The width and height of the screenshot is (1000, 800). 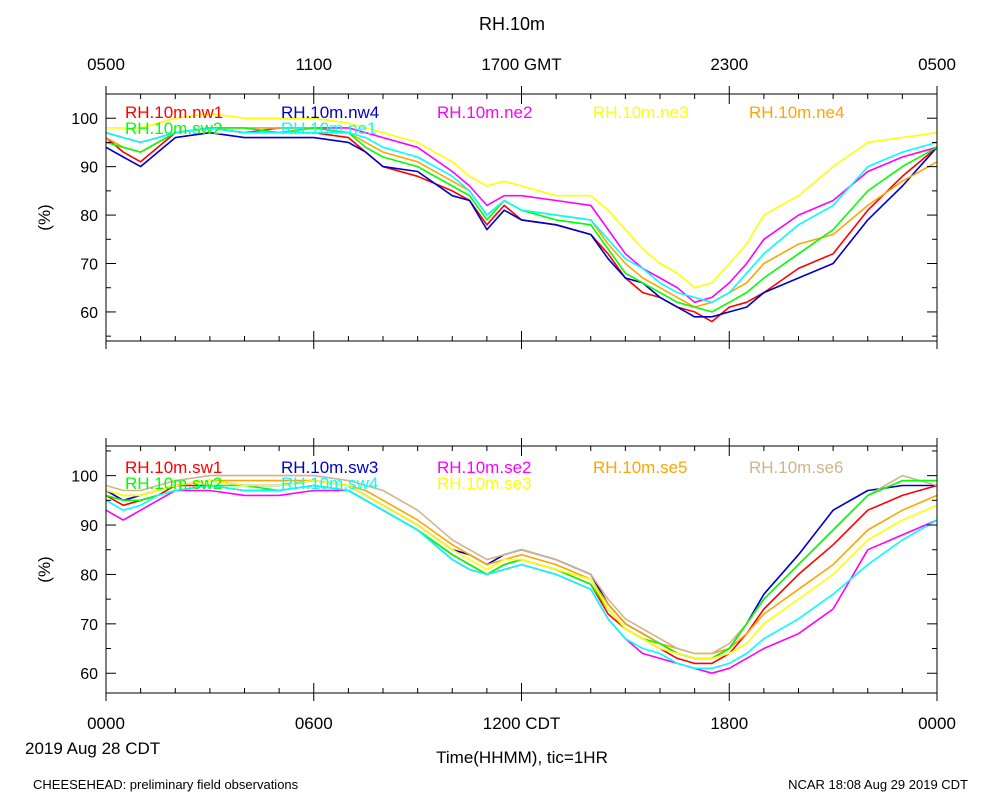 I want to click on bottom-tick-label: 1200 CDT, so click(x=521, y=723).